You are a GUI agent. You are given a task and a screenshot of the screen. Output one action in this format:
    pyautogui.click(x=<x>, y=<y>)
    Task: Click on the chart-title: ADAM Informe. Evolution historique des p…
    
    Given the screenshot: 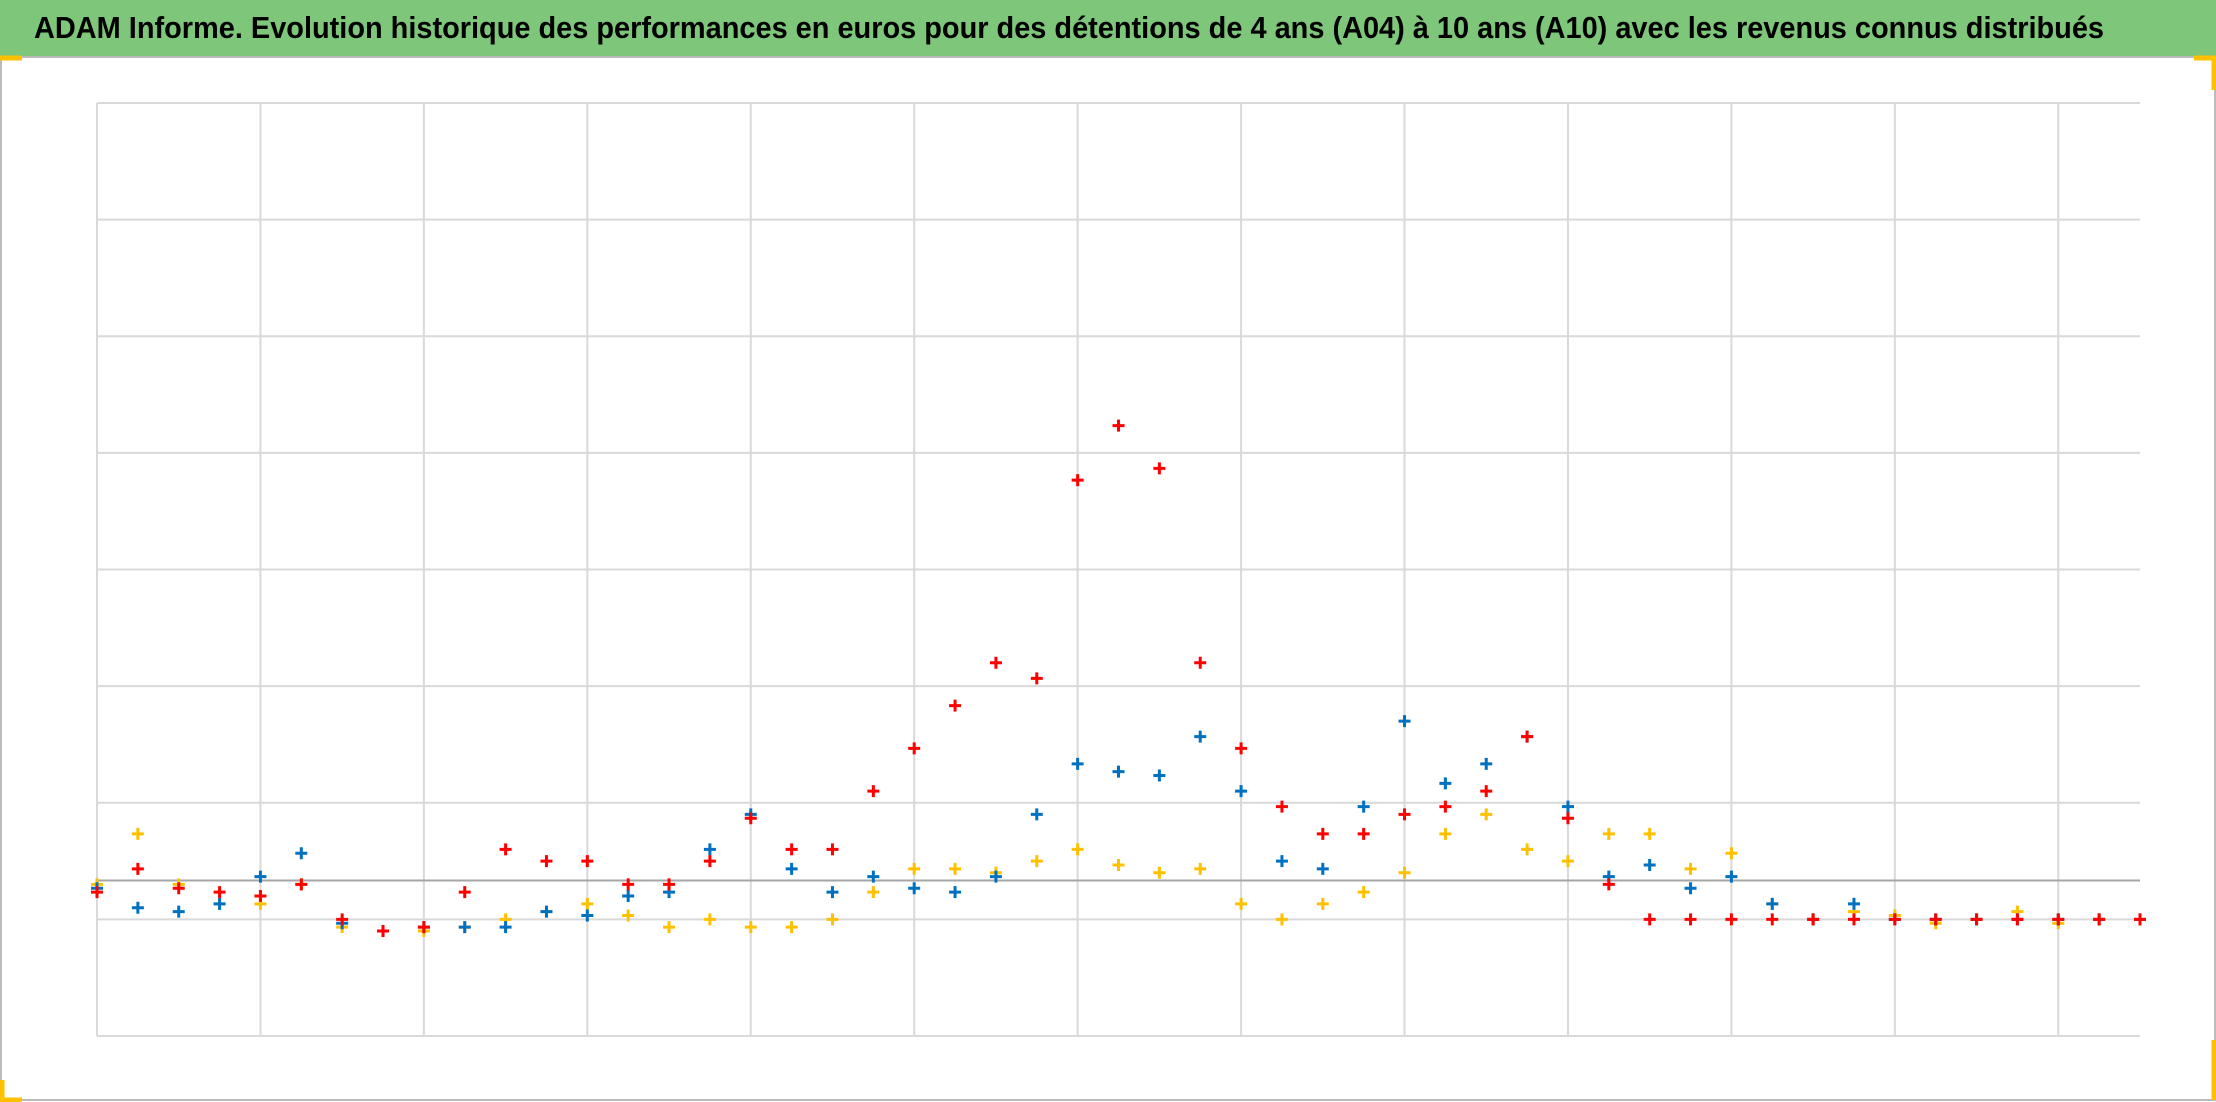 What is the action you would take?
    pyautogui.click(x=1069, y=27)
    